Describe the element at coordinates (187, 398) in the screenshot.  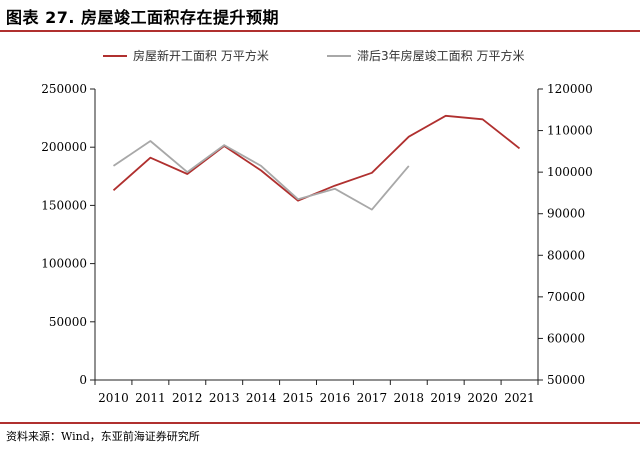
I see `x-tick-label: 2012` at that location.